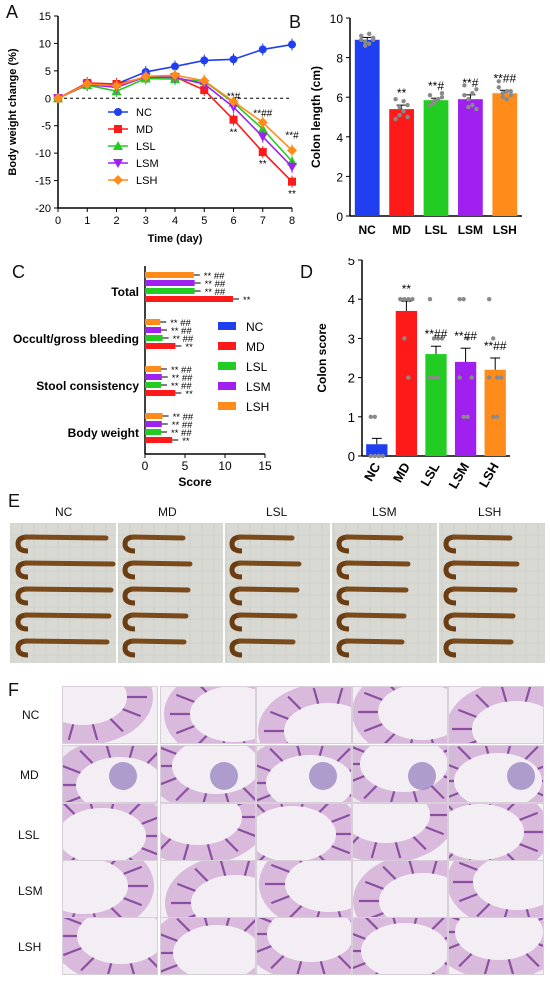  I want to click on y-tick-label: 1, so click(351, 417).